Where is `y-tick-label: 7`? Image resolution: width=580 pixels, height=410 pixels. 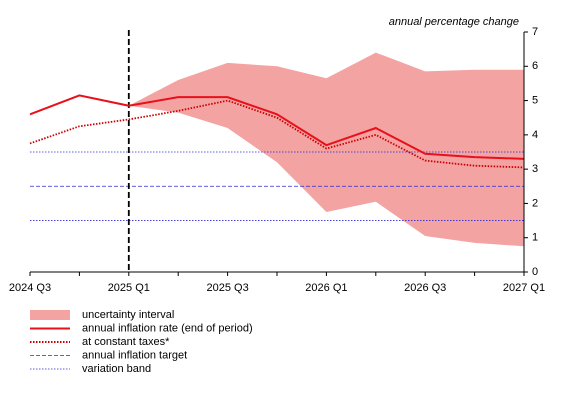
y-tick-label: 7 is located at coordinates (535, 32).